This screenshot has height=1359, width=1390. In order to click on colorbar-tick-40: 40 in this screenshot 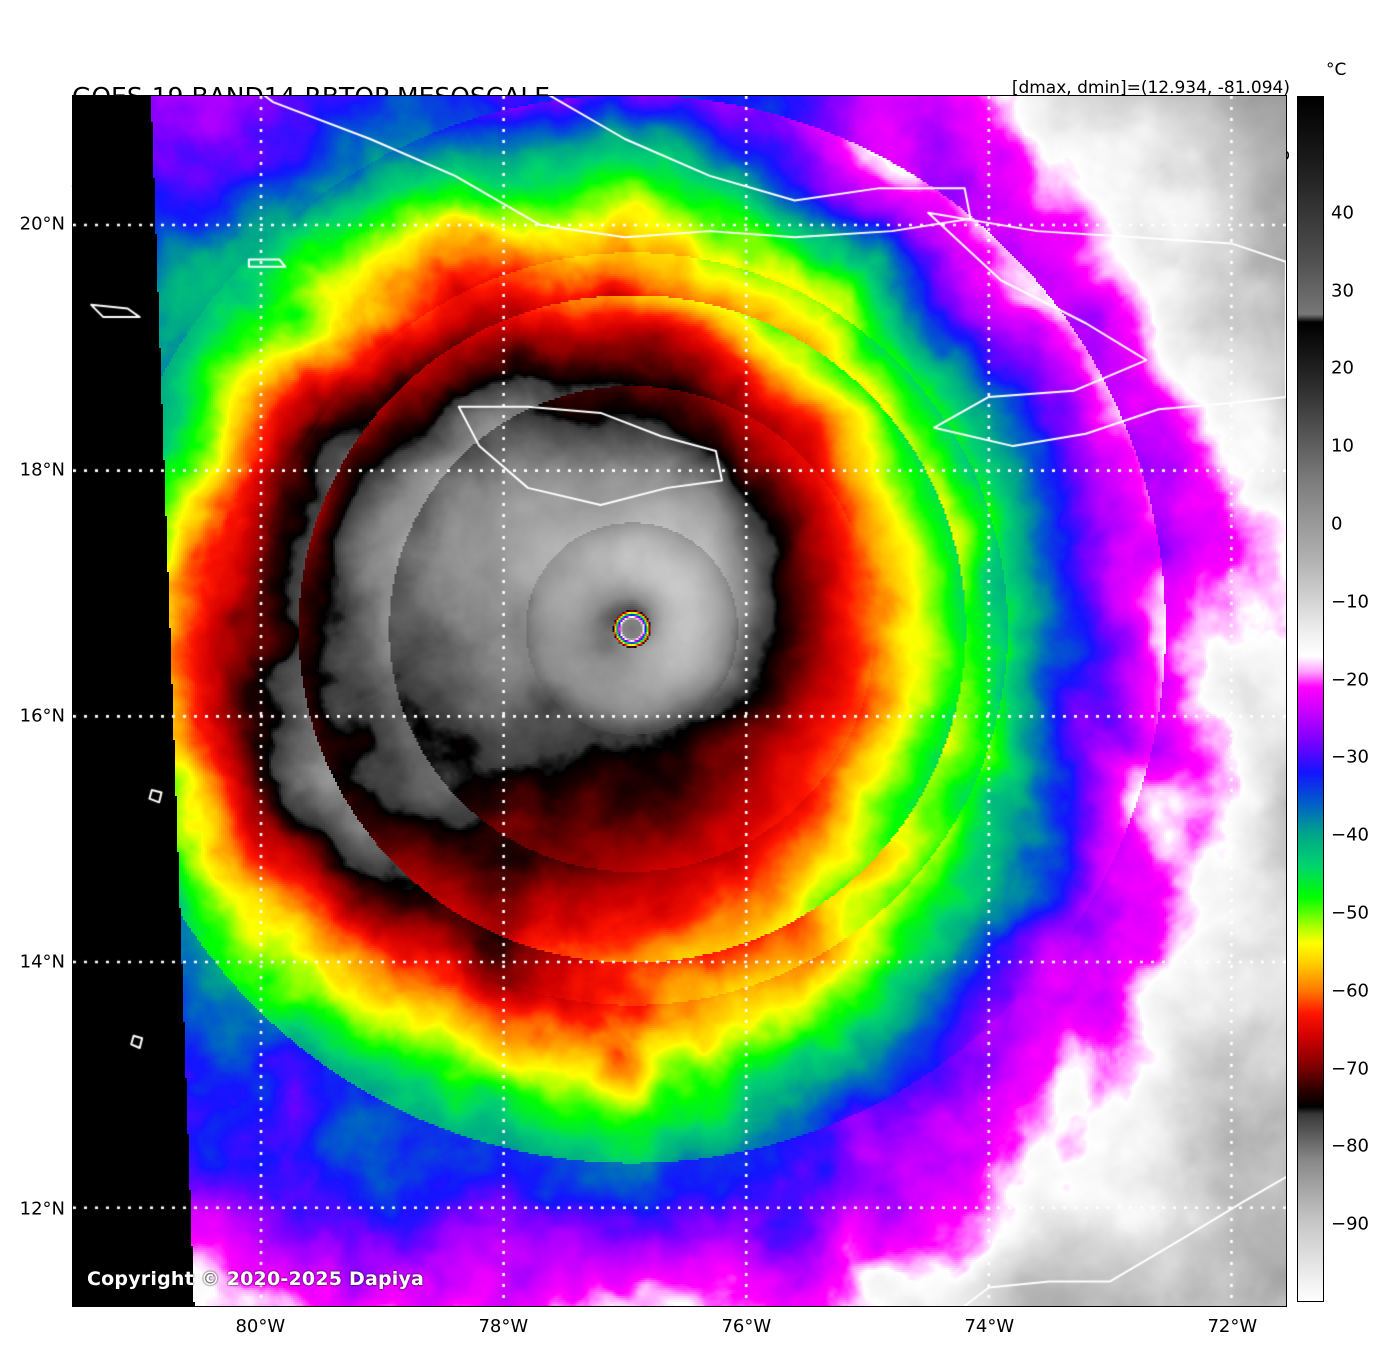, I will do `click(1342, 213)`.